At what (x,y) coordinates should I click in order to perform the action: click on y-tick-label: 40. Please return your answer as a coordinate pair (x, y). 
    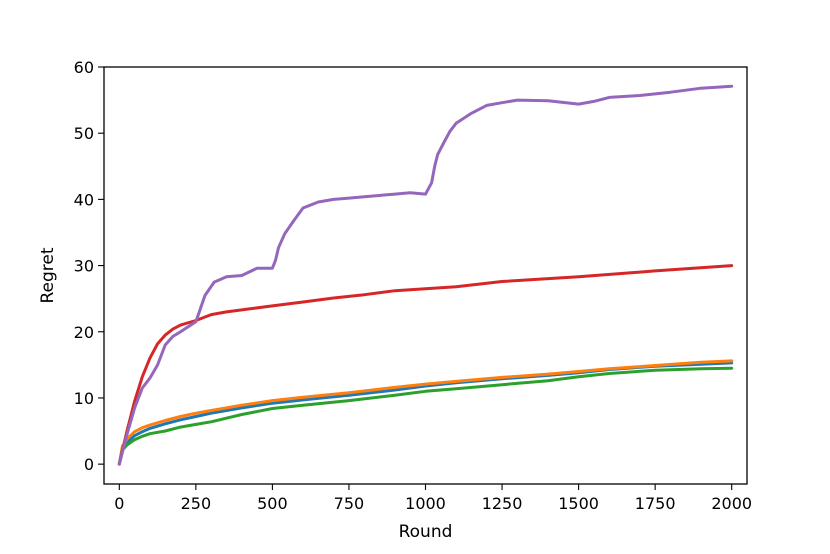
    Looking at the image, I should click on (84, 199).